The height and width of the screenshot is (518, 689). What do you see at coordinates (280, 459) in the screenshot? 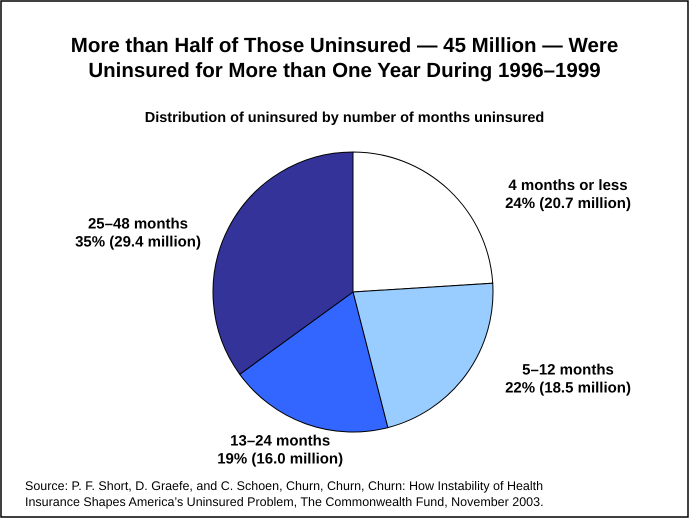
I see `data-label: 19% (16.0 million)` at bounding box center [280, 459].